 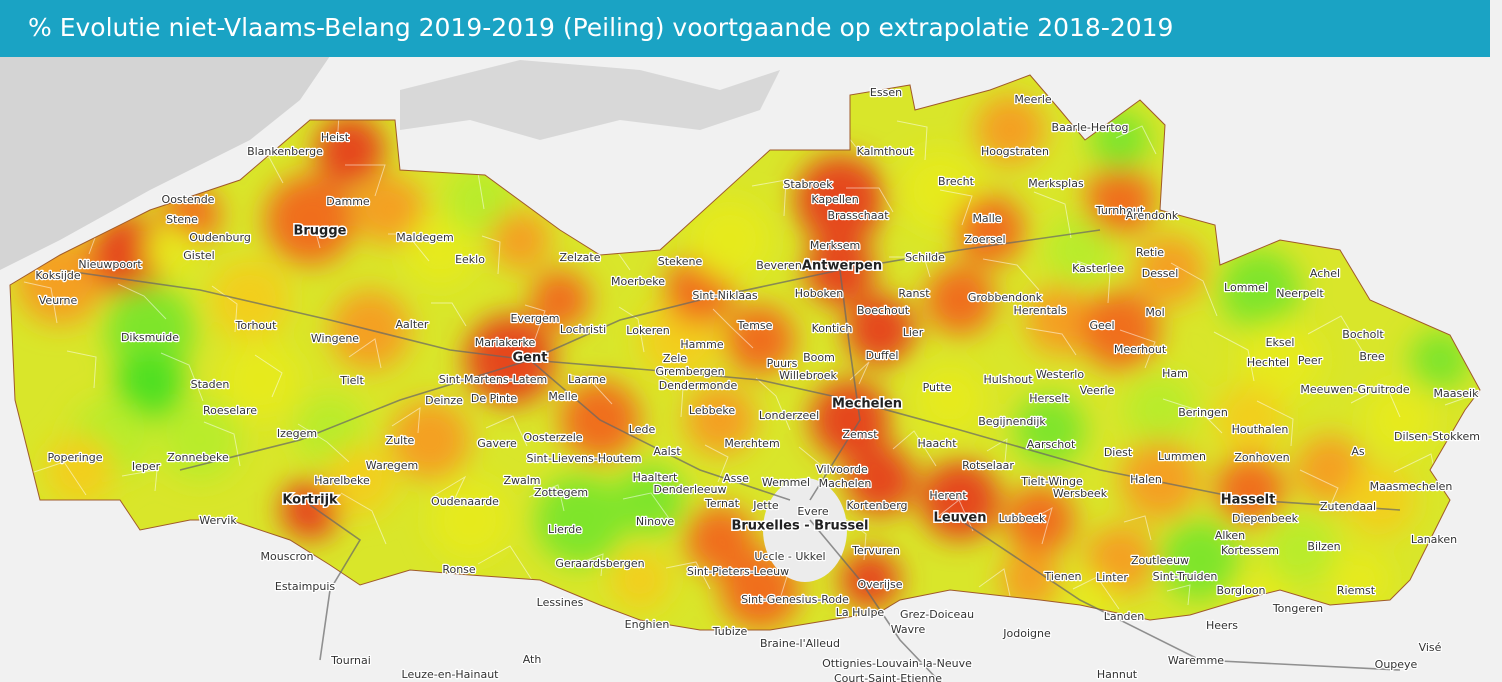 What do you see at coordinates (198, 457) in the screenshot?
I see `place-label: Zonnebeke` at bounding box center [198, 457].